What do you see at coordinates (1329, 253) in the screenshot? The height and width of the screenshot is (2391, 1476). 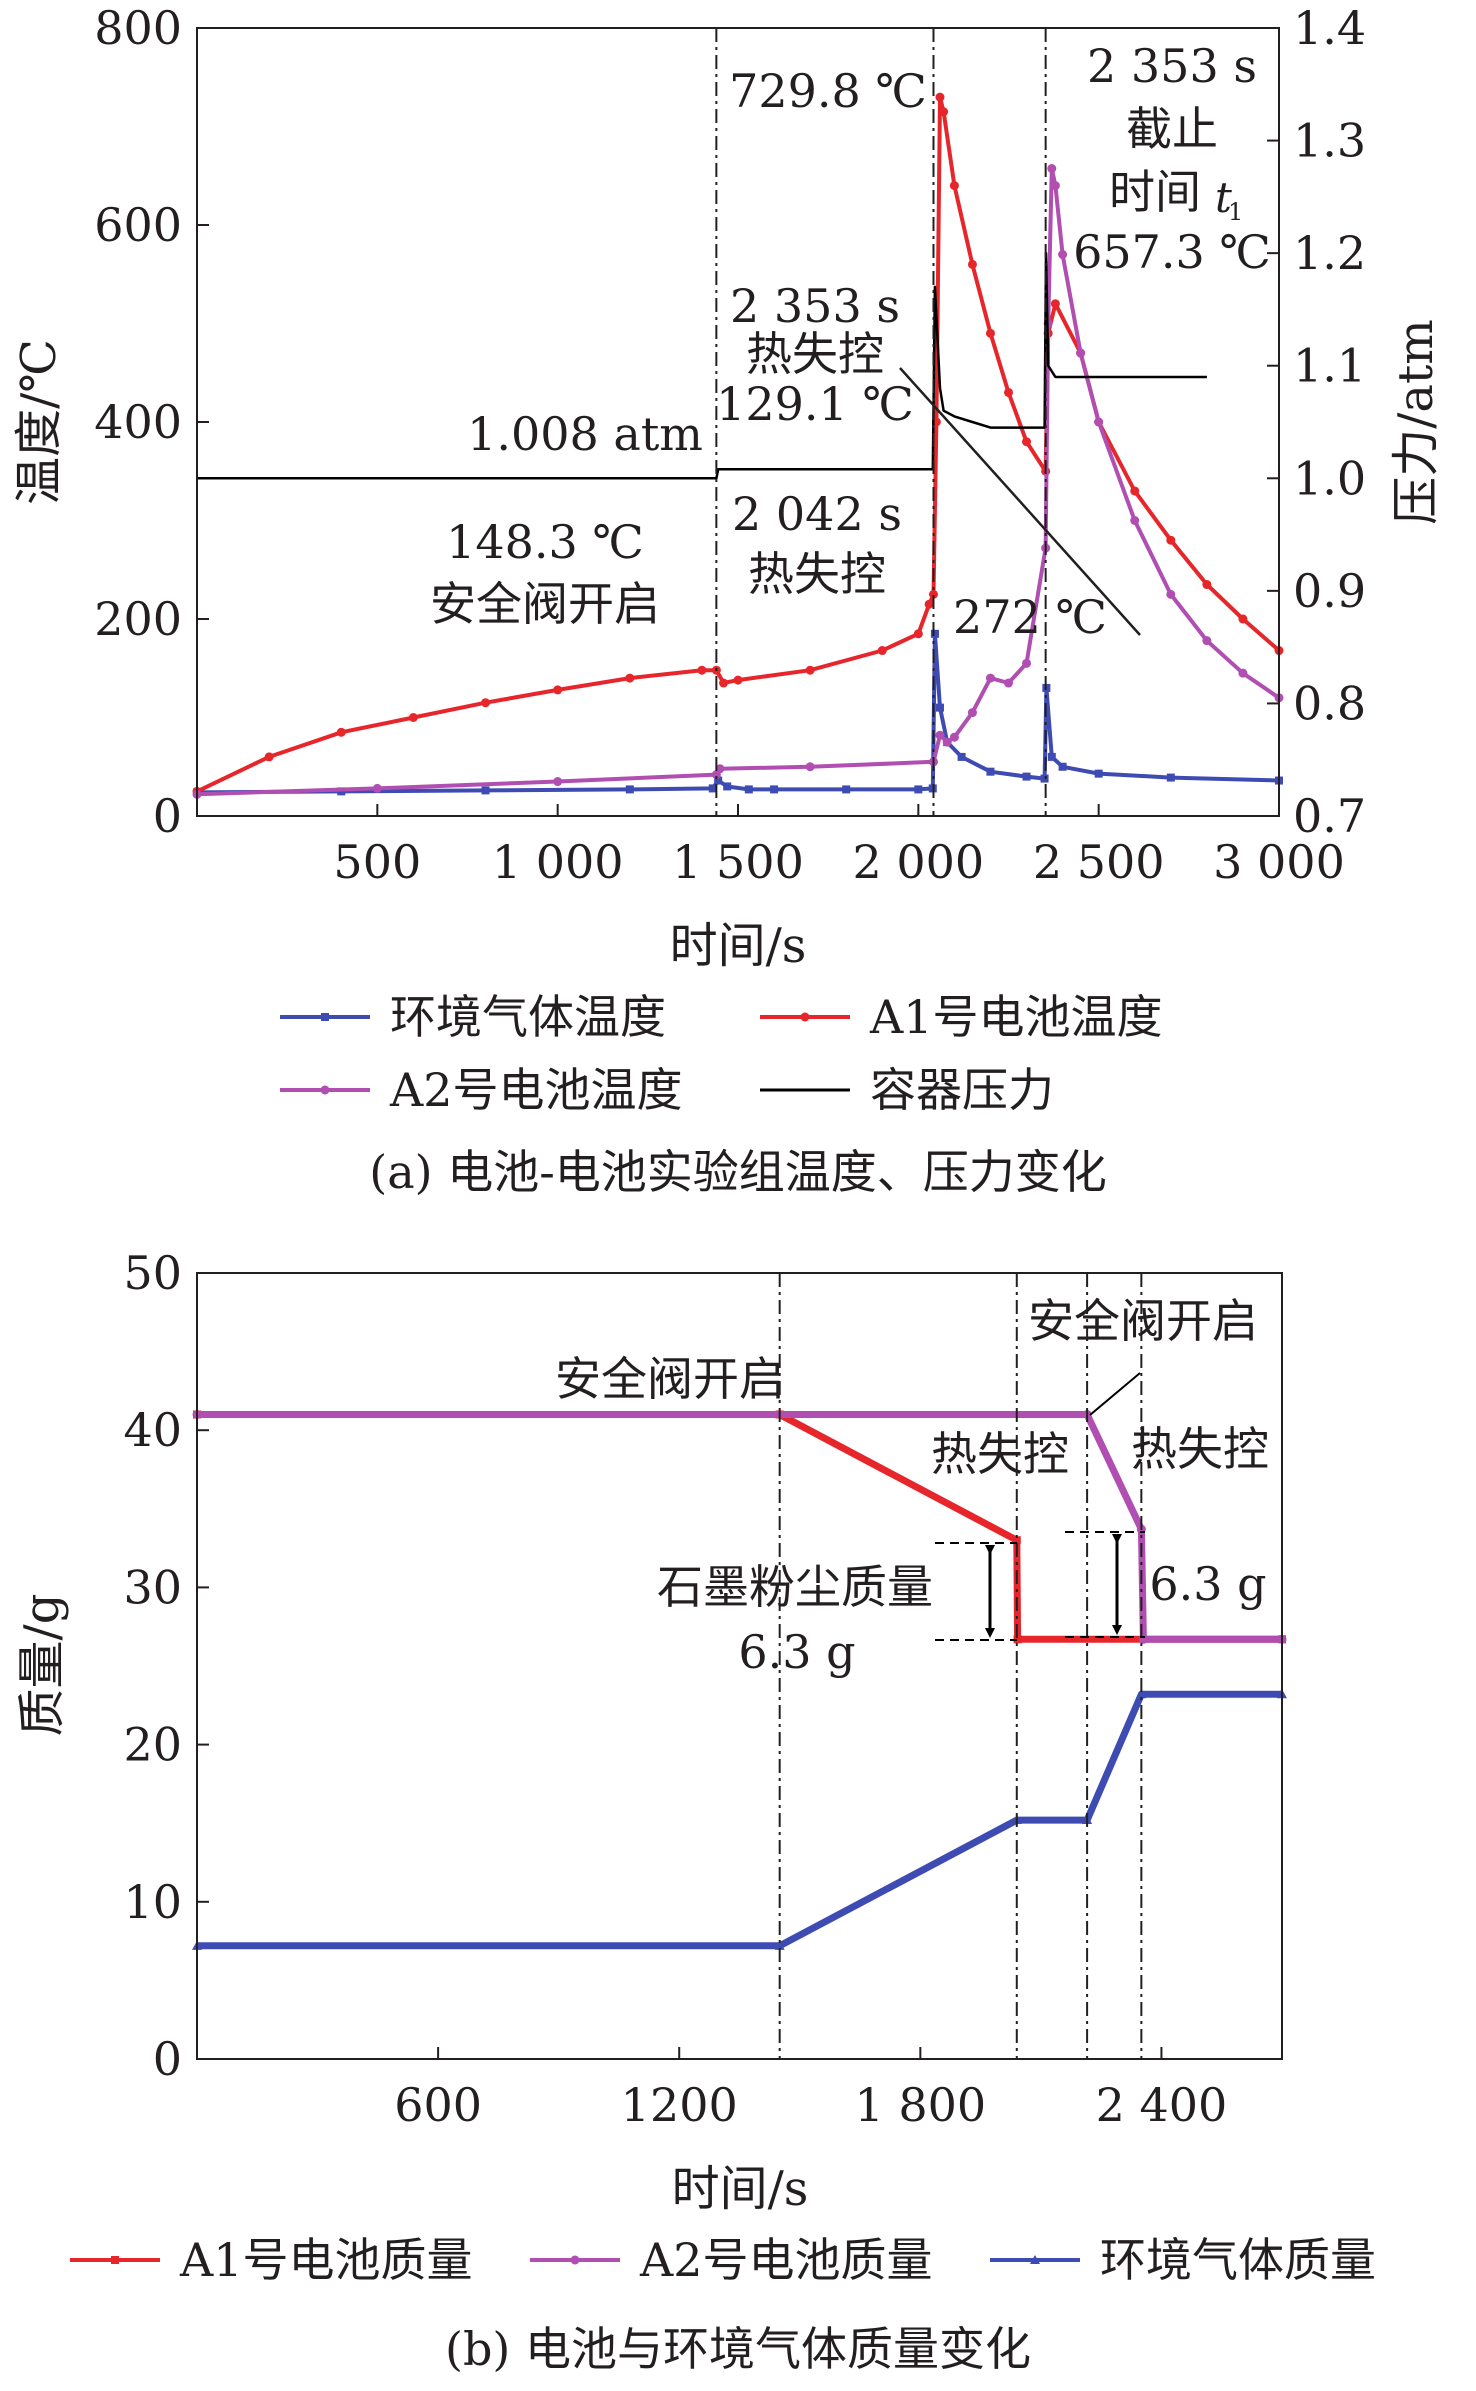 I see `y2-tick-label: 1.2` at bounding box center [1329, 253].